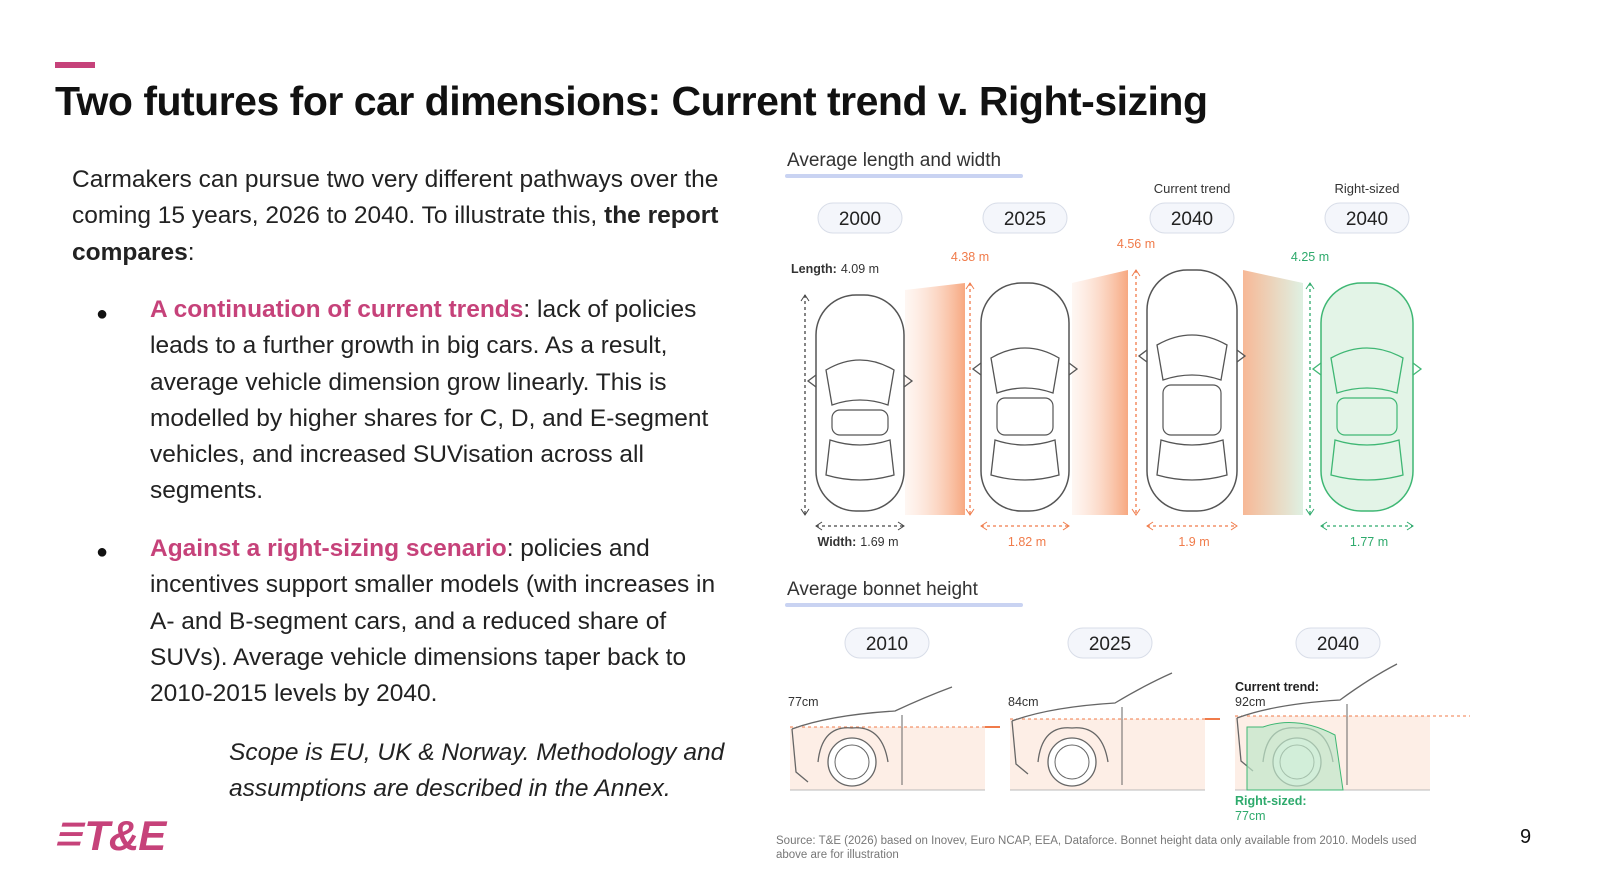 Image resolution: width=1600 pixels, height=893 pixels. I want to click on right-value: 77cm, so click(1250, 816).